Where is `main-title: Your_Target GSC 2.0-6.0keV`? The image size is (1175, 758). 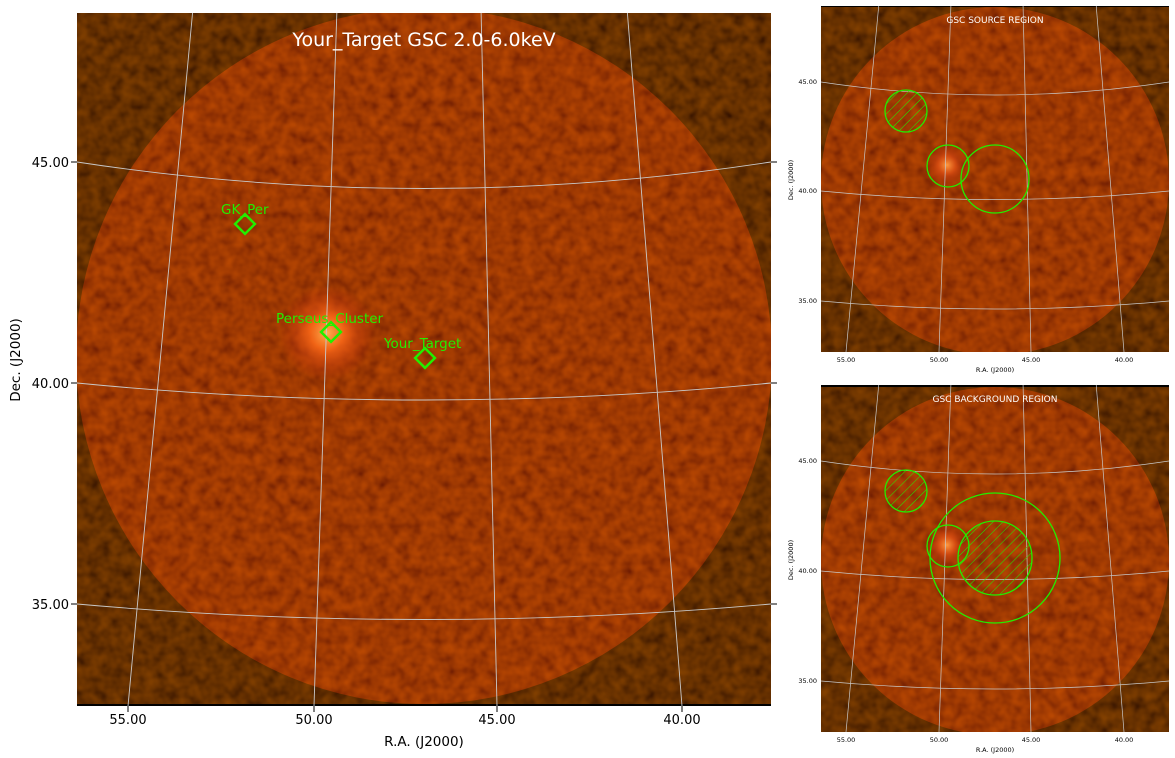 main-title: Your_Target GSC 2.0-6.0keV is located at coordinates (423, 40).